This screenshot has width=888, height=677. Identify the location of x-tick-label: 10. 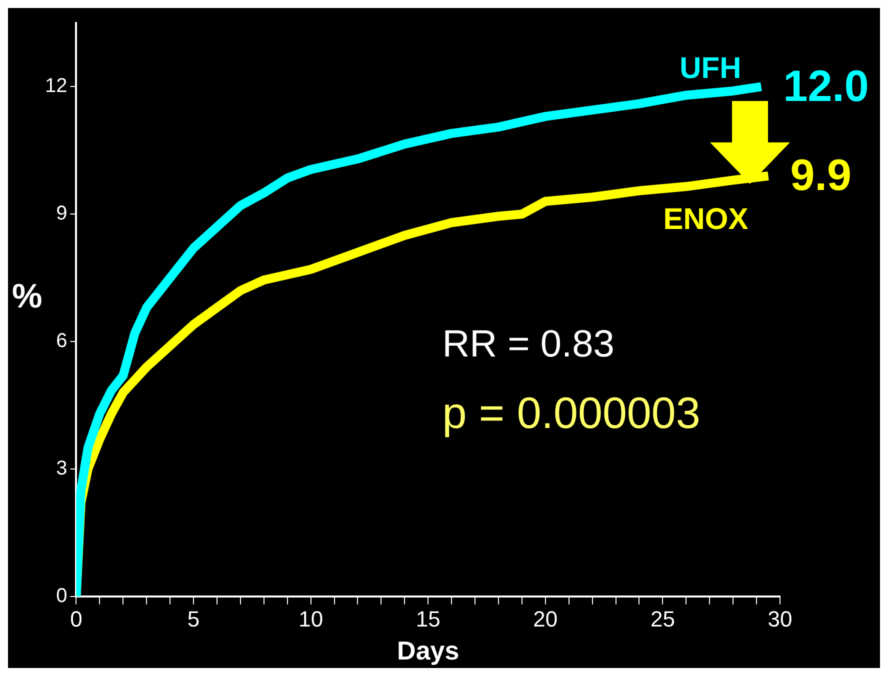
(311, 619).